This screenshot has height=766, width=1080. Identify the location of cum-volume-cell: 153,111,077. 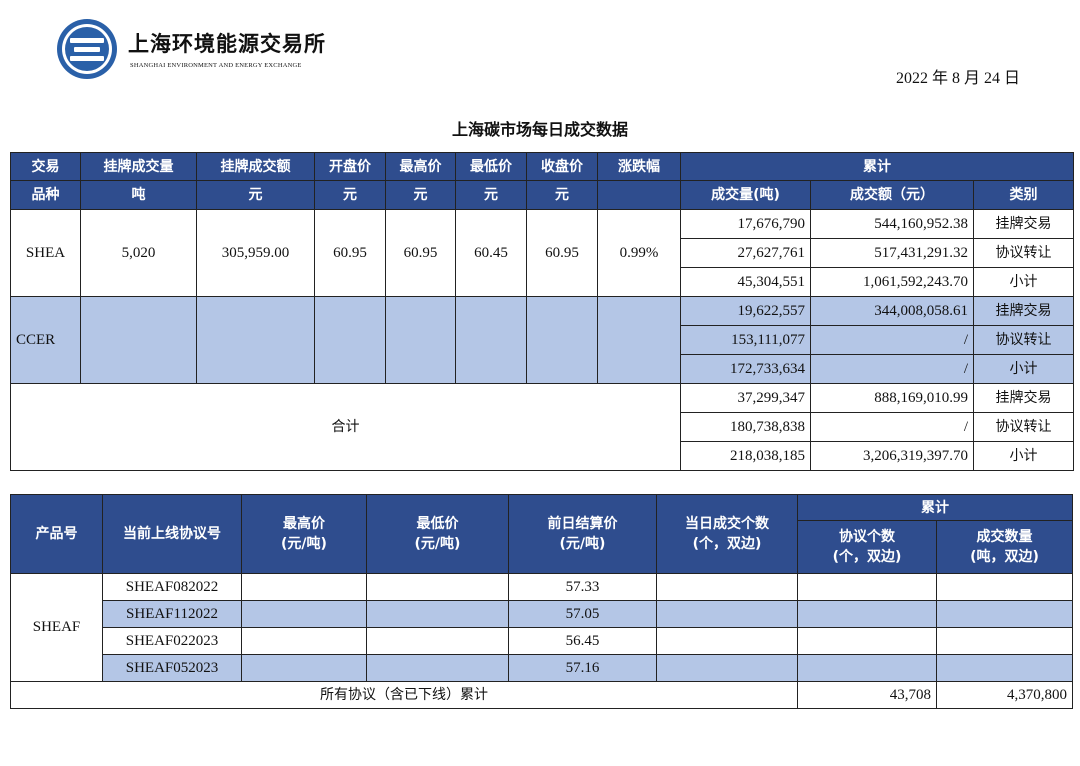
(745, 340).